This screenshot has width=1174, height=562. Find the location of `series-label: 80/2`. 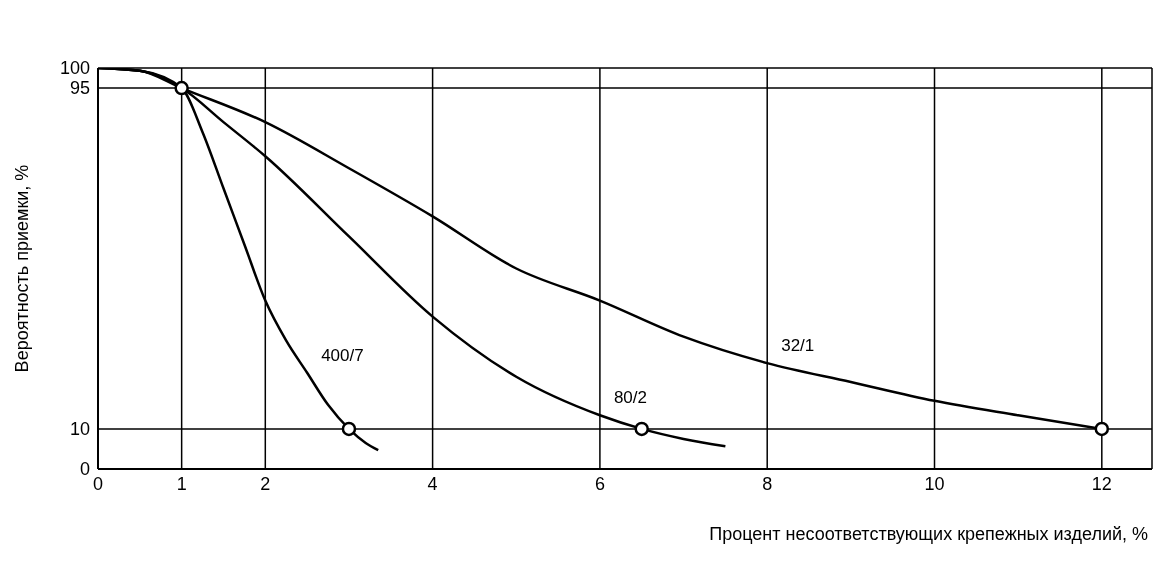

series-label: 80/2 is located at coordinates (630, 398).